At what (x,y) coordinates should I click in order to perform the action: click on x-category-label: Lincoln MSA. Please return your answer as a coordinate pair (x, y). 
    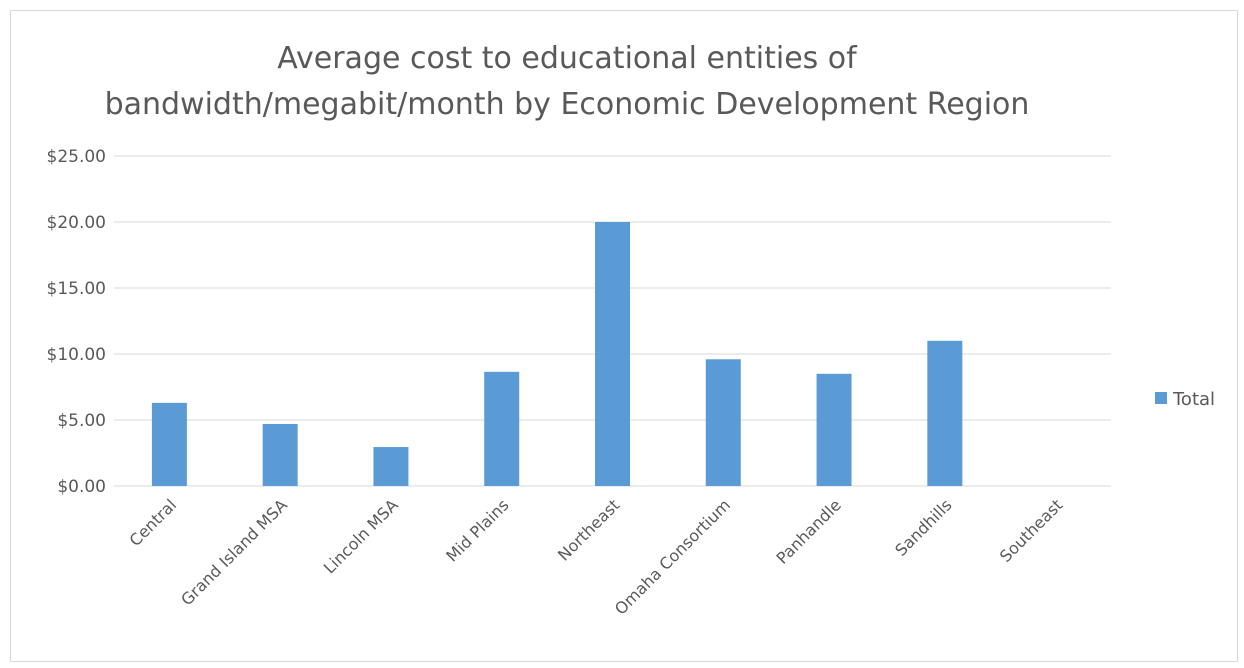
    Looking at the image, I should click on (361, 536).